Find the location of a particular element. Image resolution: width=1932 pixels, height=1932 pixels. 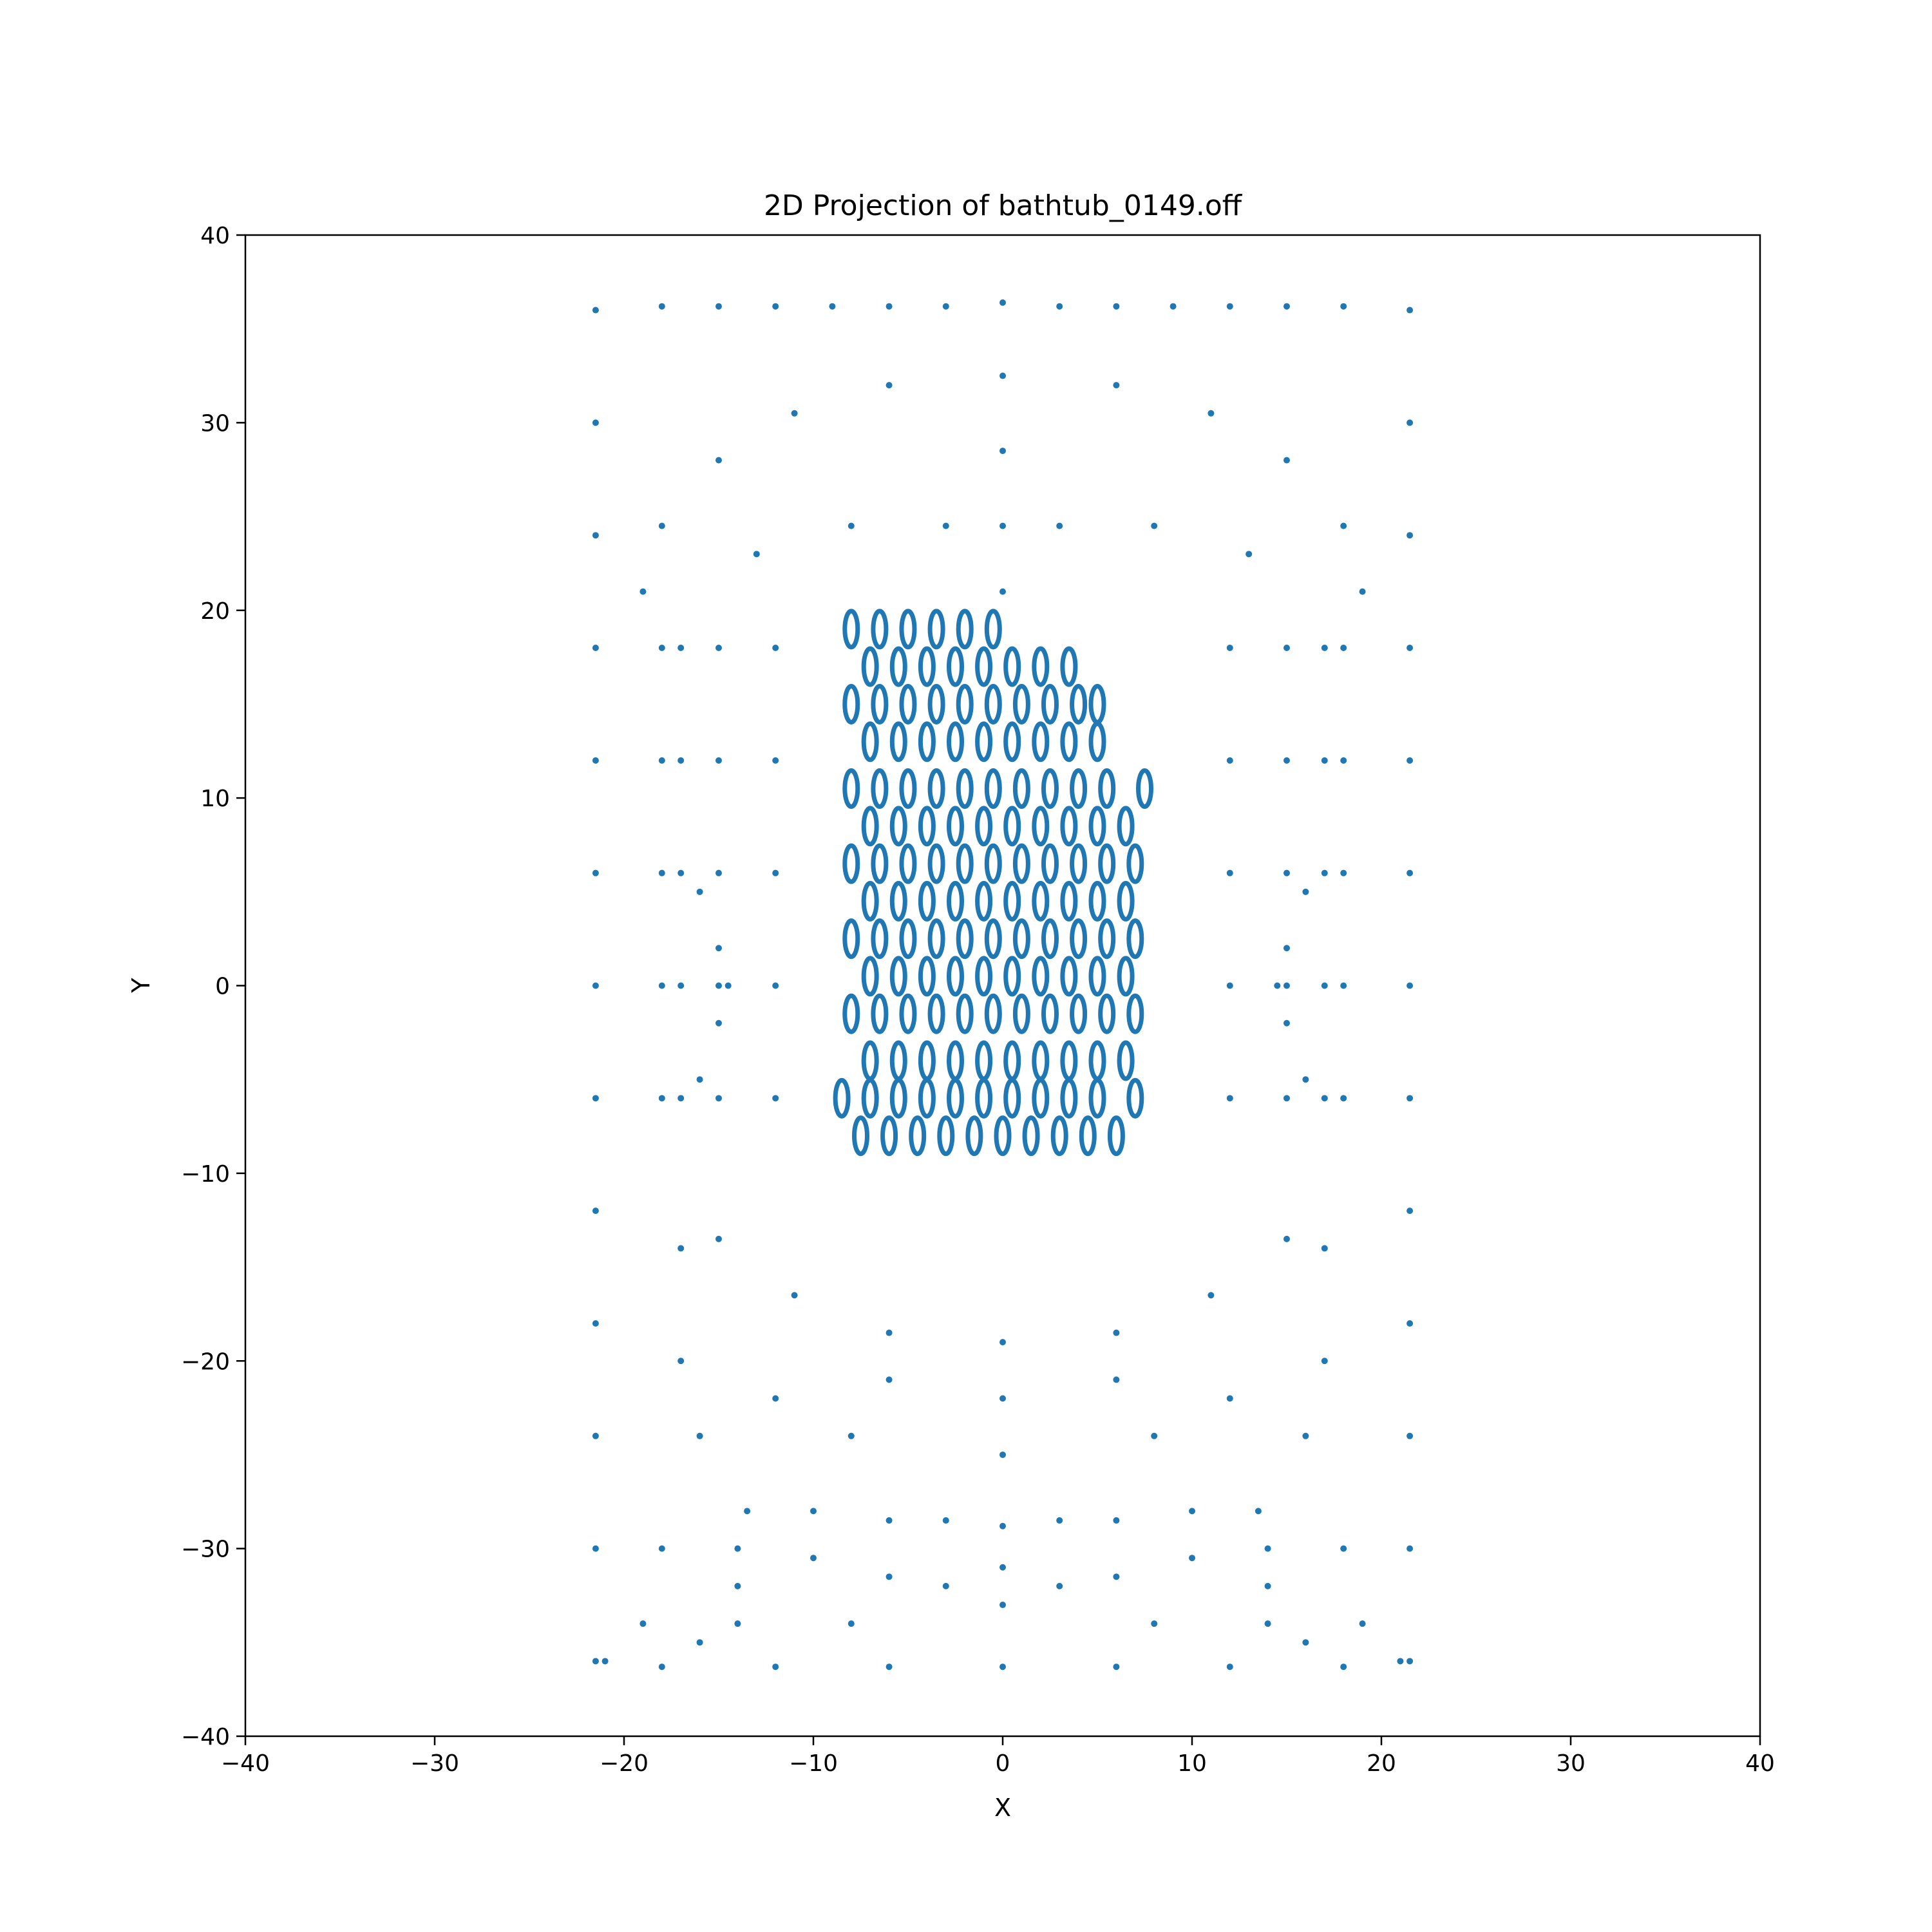

x-axis-label: X is located at coordinates (1003, 1808).